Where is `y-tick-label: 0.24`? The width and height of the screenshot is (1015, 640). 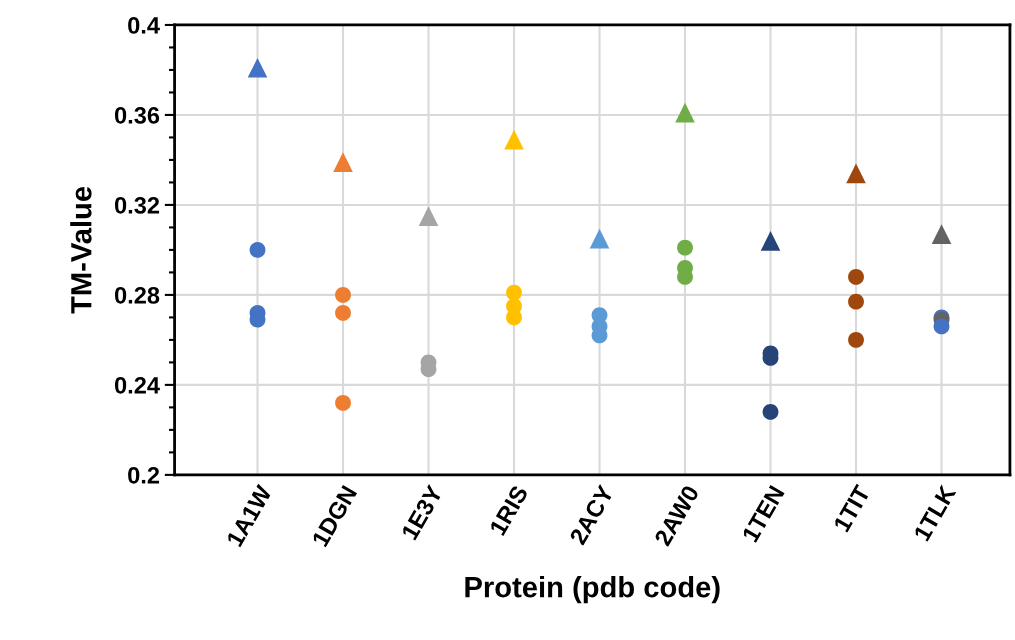 y-tick-label: 0.24 is located at coordinates (137, 385).